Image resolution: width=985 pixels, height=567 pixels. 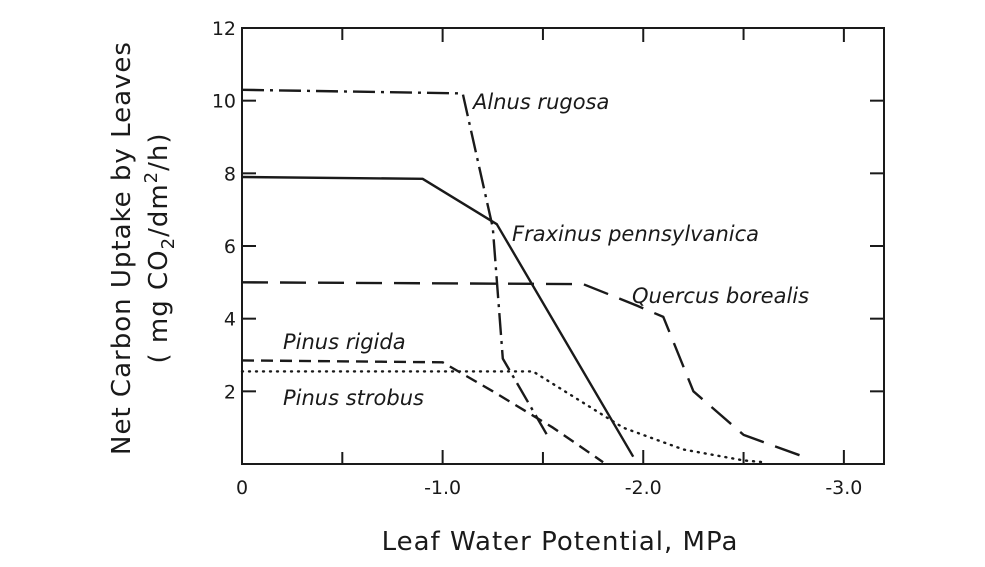 What do you see at coordinates (720, 296) in the screenshot?
I see `series-label-quercus-borealis: Quercus borealis` at bounding box center [720, 296].